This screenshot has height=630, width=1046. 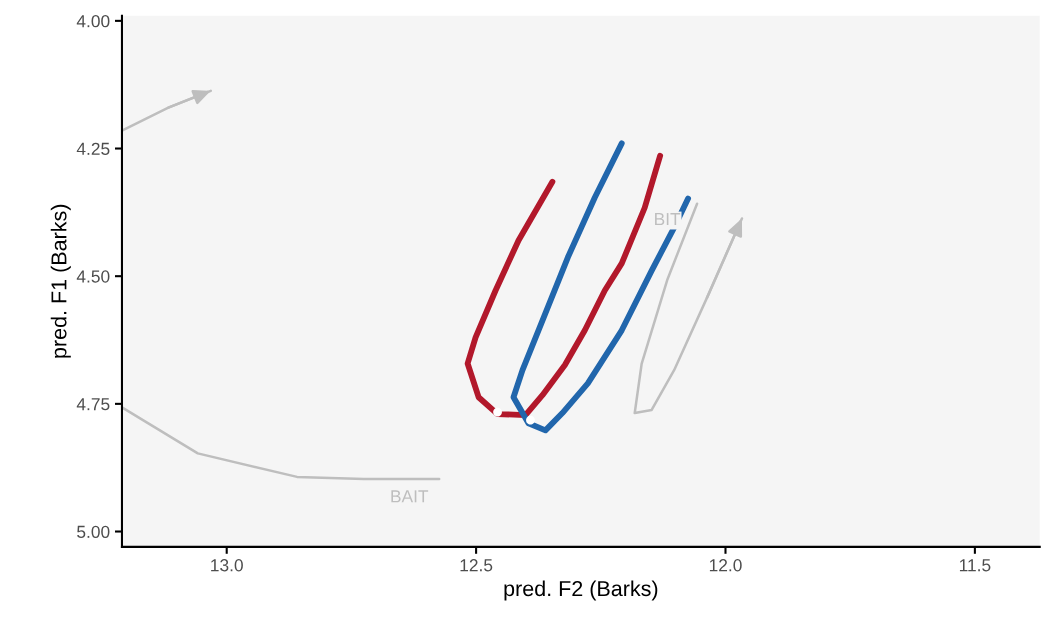 I want to click on line-series, so click(x=688, y=308).